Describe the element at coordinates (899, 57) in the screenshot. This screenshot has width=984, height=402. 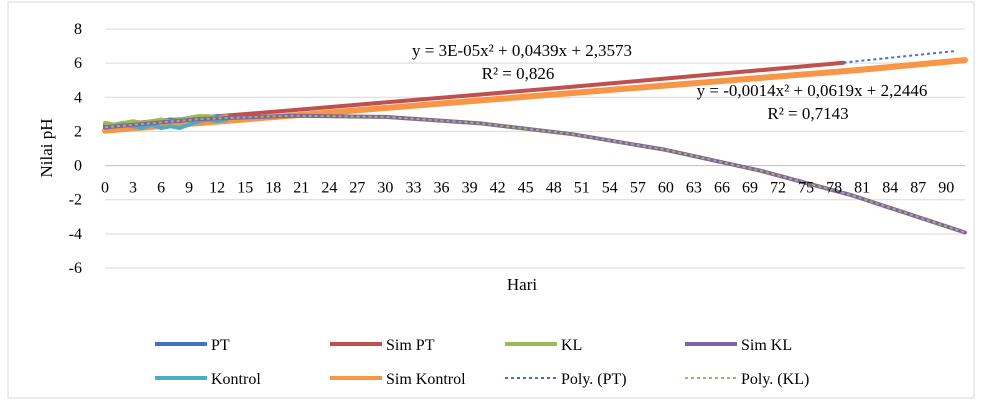
I see `series-line-poly-pt` at that location.